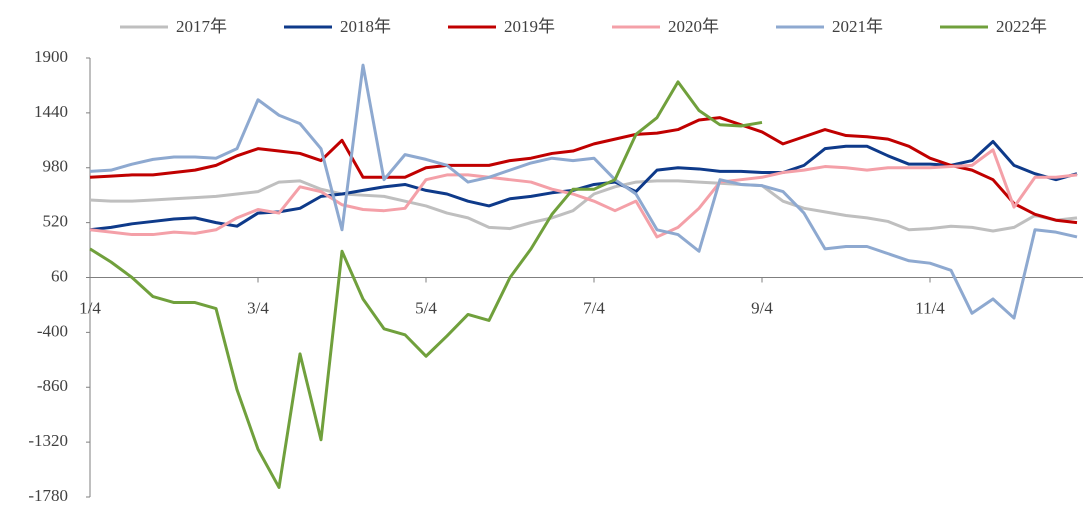 The width and height of the screenshot is (1084, 506). What do you see at coordinates (90, 307) in the screenshot?
I see `x-tick-label: 1/4` at bounding box center [90, 307].